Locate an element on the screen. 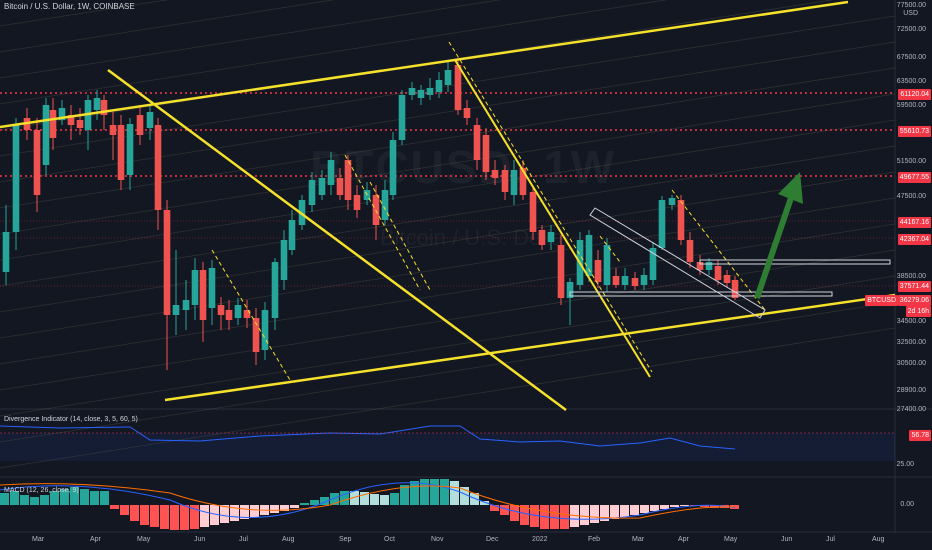  macd-line is located at coordinates (368, 501).